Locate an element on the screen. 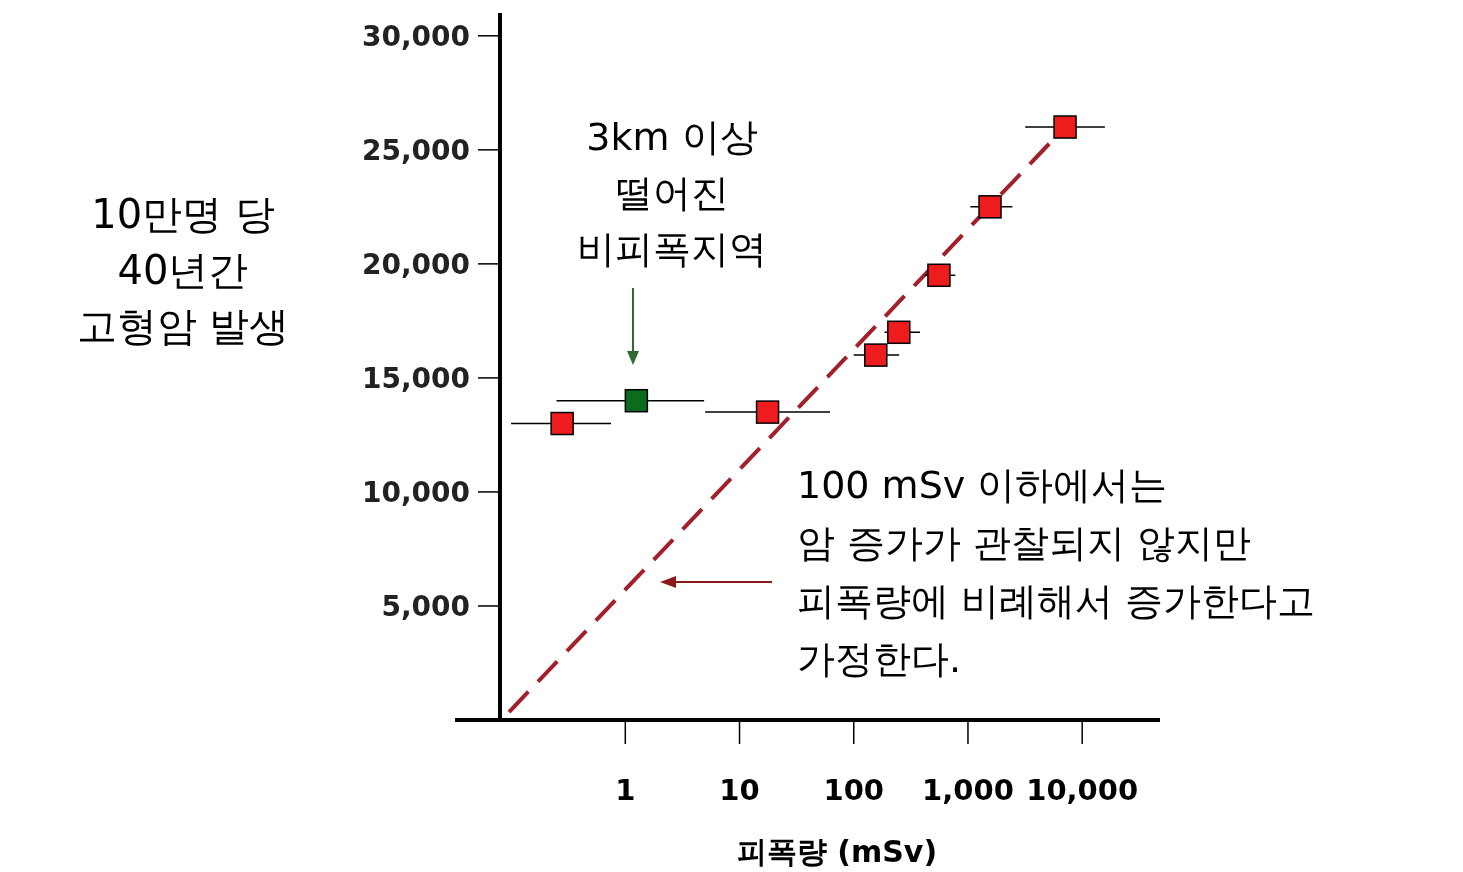  annotation: 100 mSv 이하에서는 암 증가가 관찰되지 않지만 피폭량에 비례해서 증가한다고 가정한다. is located at coordinates (1056, 572).